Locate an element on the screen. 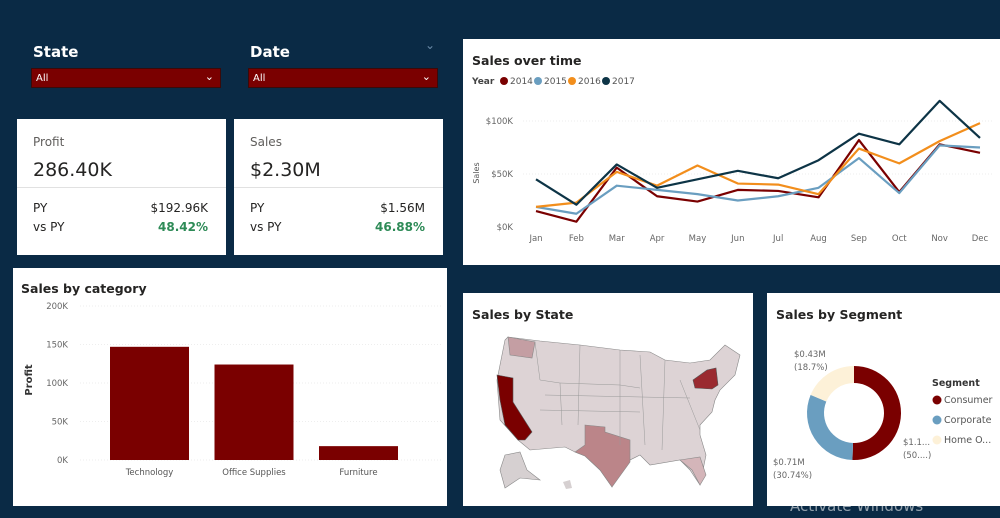 Image resolution: width=1000 pixels, height=518 pixels. x-tick-label: Dec is located at coordinates (980, 239).